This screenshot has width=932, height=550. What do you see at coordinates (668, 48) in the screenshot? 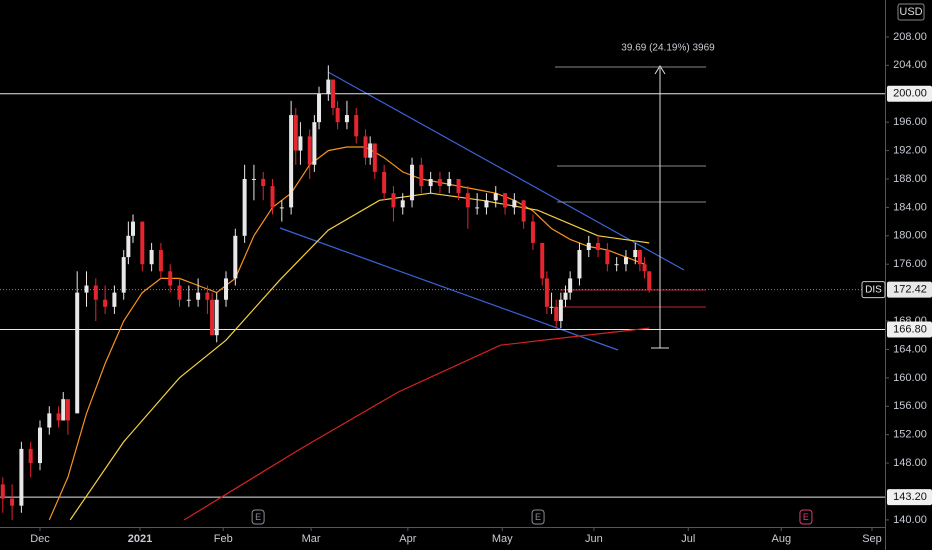
I see `measure-label: 39.69 (24.19%) 3969` at bounding box center [668, 48].